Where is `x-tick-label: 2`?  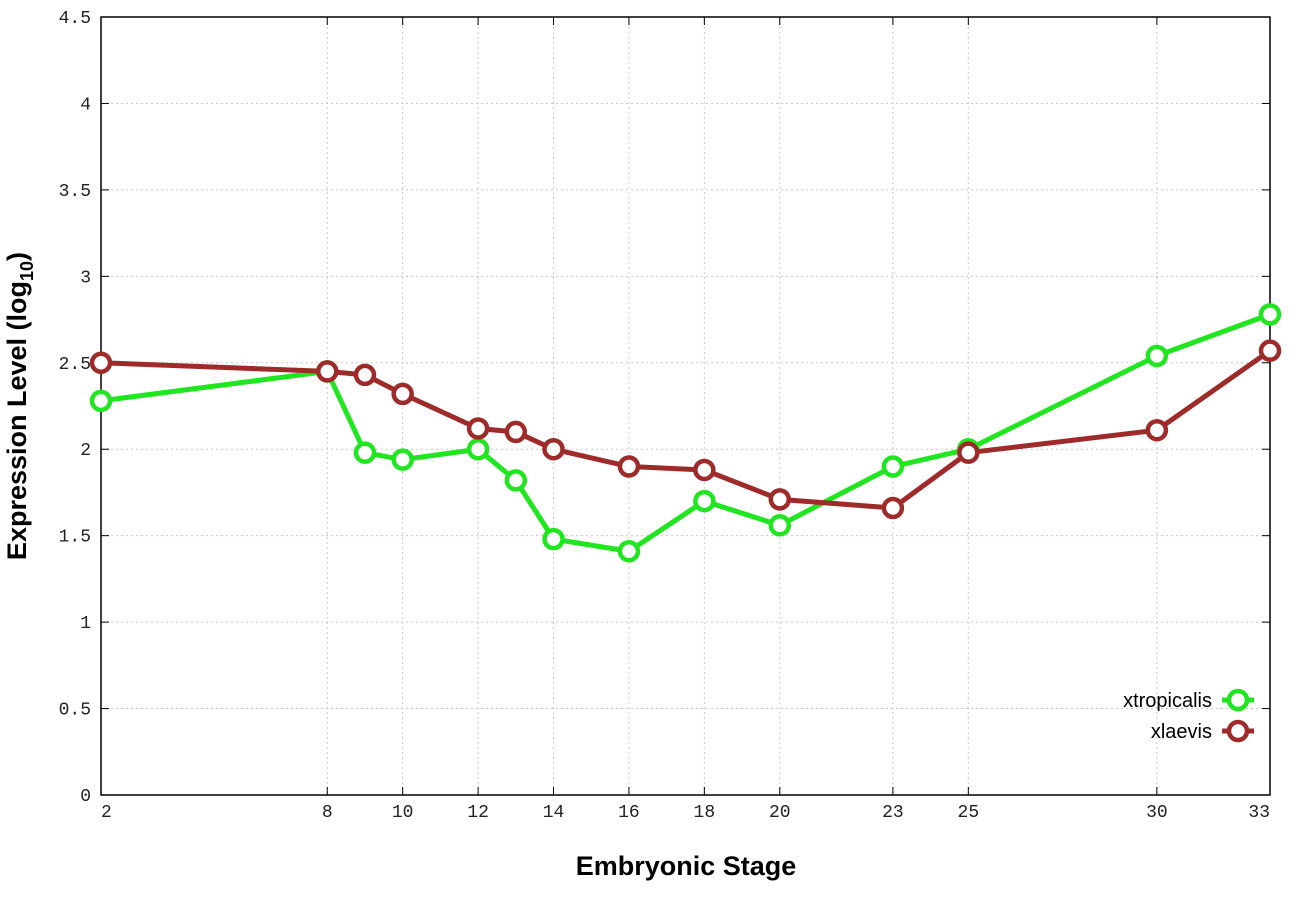 x-tick-label: 2 is located at coordinates (106, 813).